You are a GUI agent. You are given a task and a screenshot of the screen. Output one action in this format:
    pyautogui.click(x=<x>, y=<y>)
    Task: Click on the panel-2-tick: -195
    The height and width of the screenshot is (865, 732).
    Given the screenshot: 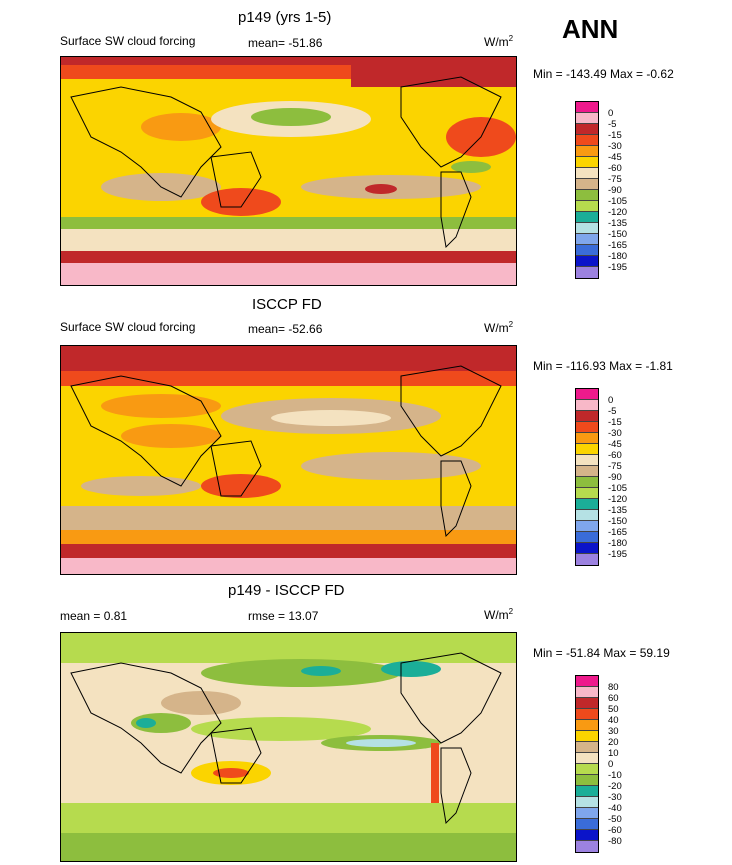 What is the action you would take?
    pyautogui.click(x=618, y=554)
    